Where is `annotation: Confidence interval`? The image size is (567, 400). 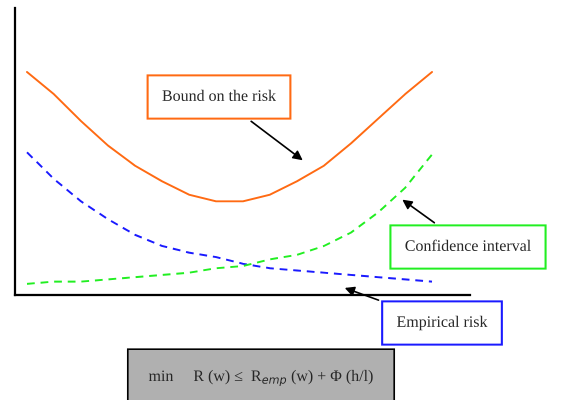 annotation: Confidence interval is located at coordinates (468, 245).